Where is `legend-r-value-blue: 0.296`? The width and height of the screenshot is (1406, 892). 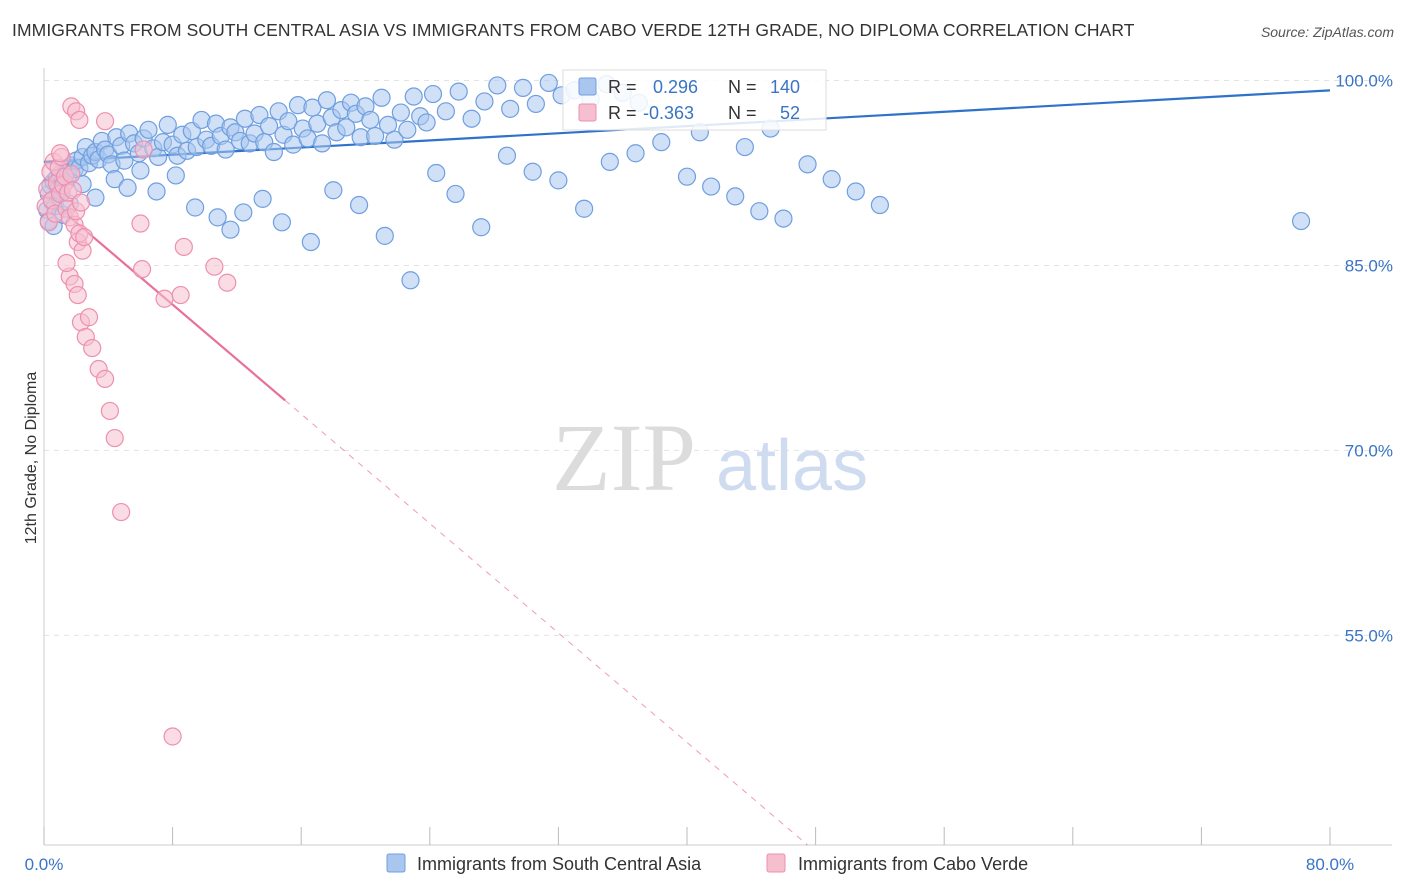
legend-r-value-blue: 0.296 is located at coordinates (675, 87).